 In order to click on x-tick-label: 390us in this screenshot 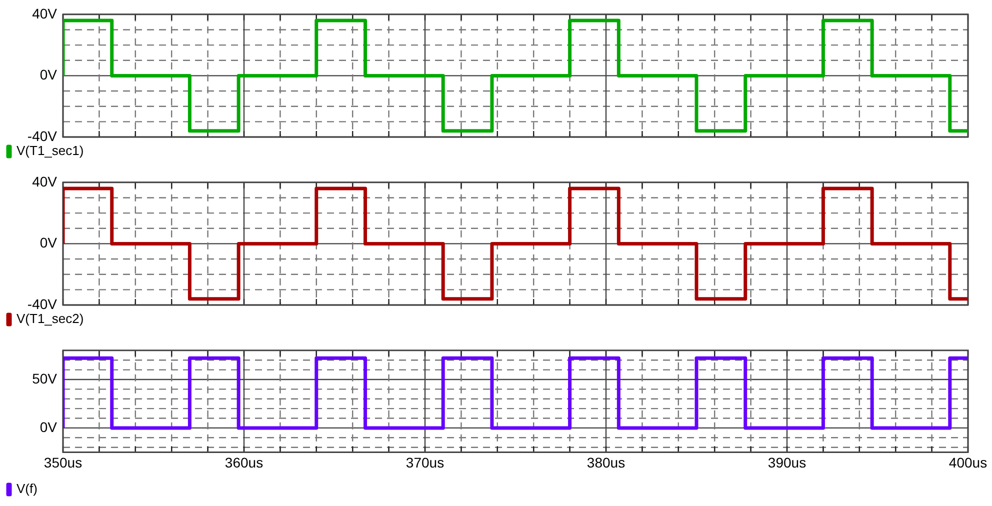, I will do `click(787, 462)`.